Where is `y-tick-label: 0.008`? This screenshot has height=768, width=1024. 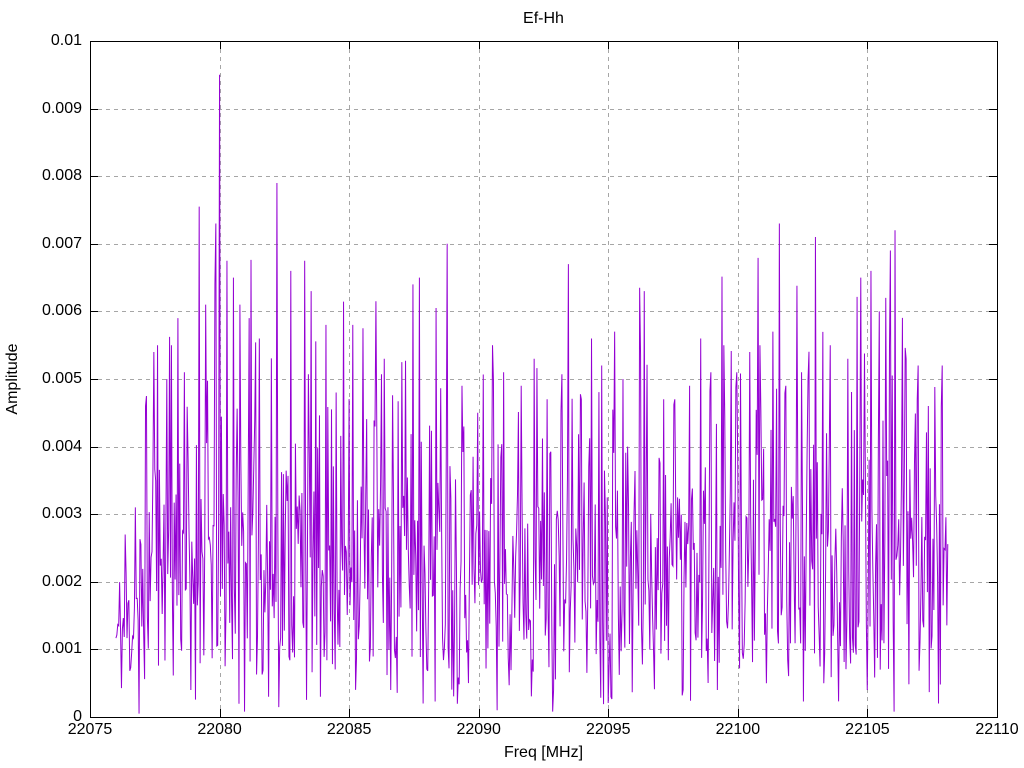 y-tick-label: 0.008 is located at coordinates (61, 176).